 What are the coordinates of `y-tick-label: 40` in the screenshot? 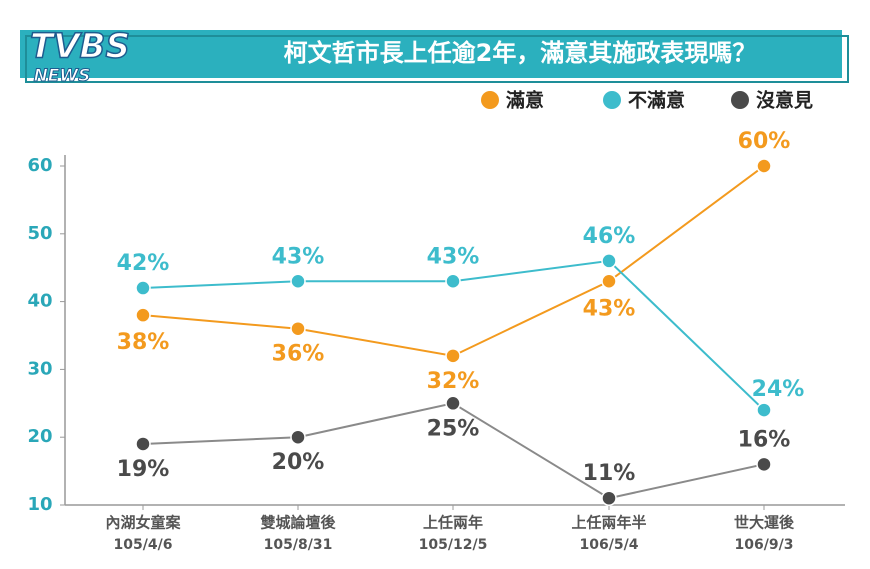 It's located at (39, 301).